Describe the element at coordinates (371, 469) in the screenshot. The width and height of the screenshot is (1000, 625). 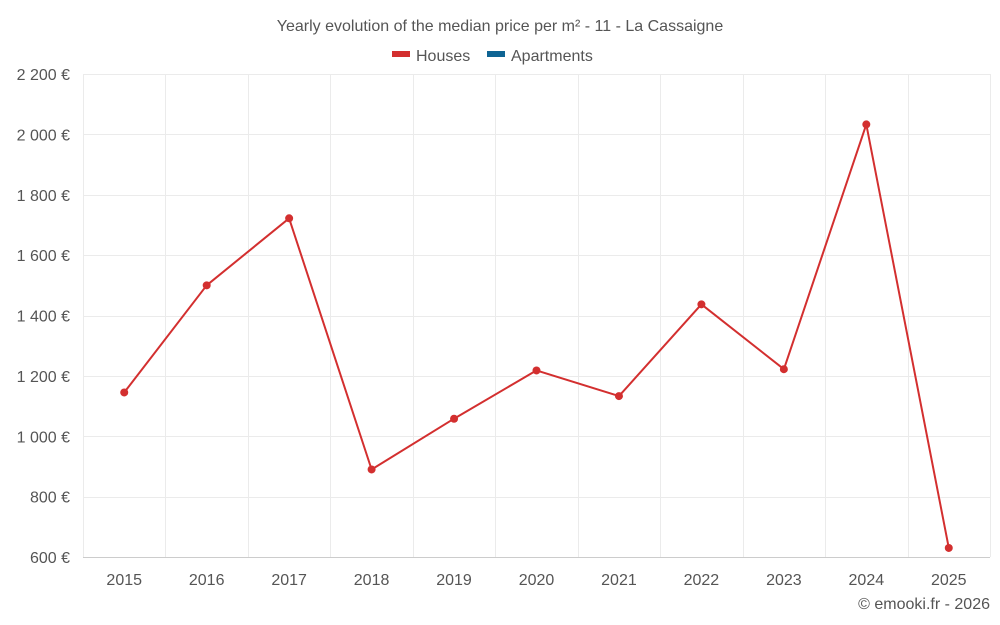
I see `data-point-houses-2018` at that location.